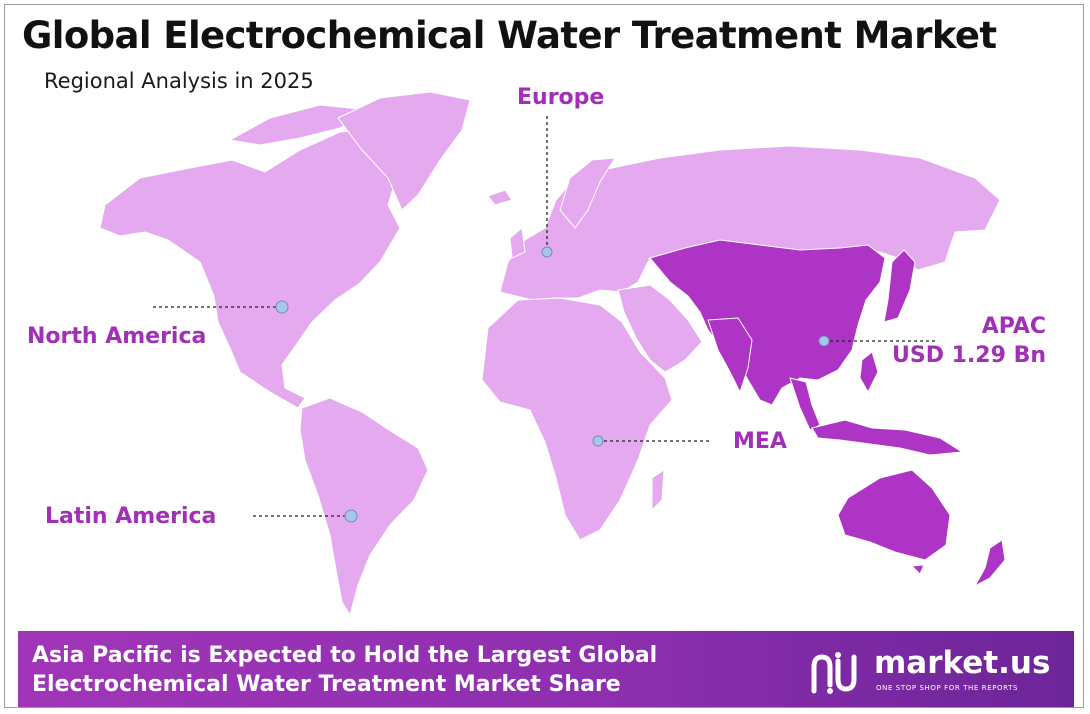 The image size is (1090, 714). I want to click on greenland-landmass, so click(404, 151).